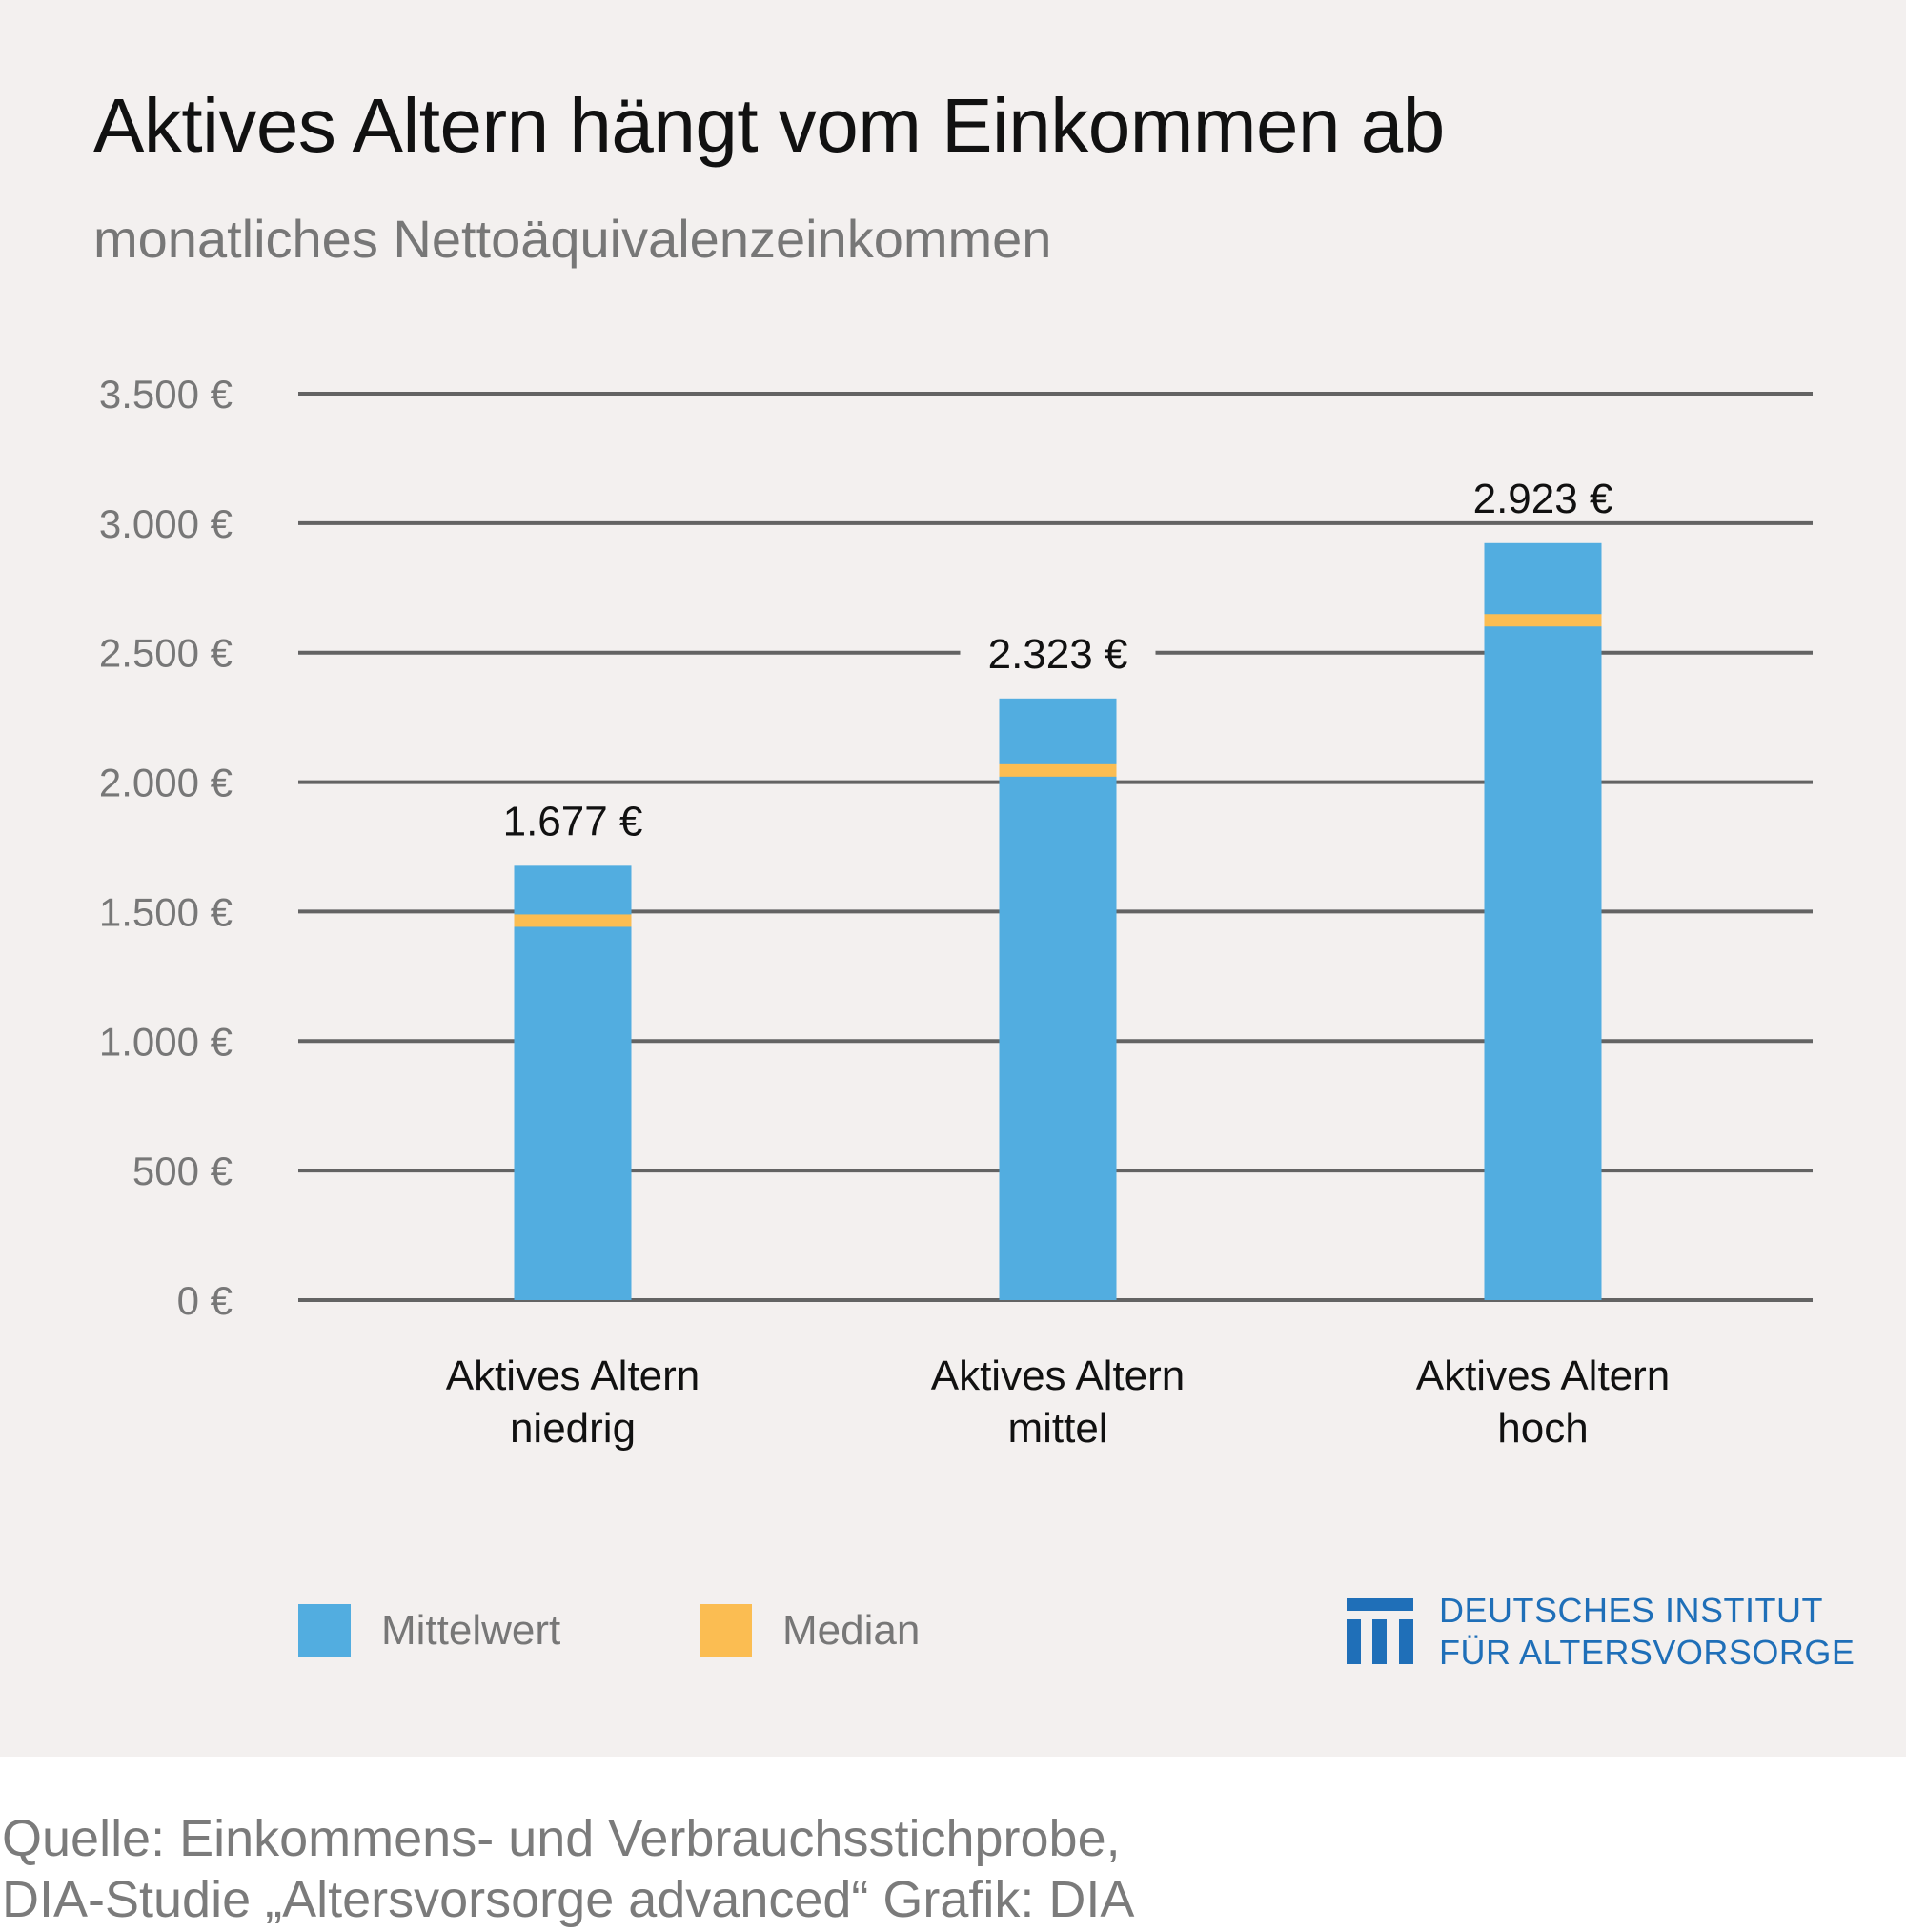  Describe the element at coordinates (471, 1631) in the screenshot. I see `legend-label-mittelwert: Mittelwert` at that location.